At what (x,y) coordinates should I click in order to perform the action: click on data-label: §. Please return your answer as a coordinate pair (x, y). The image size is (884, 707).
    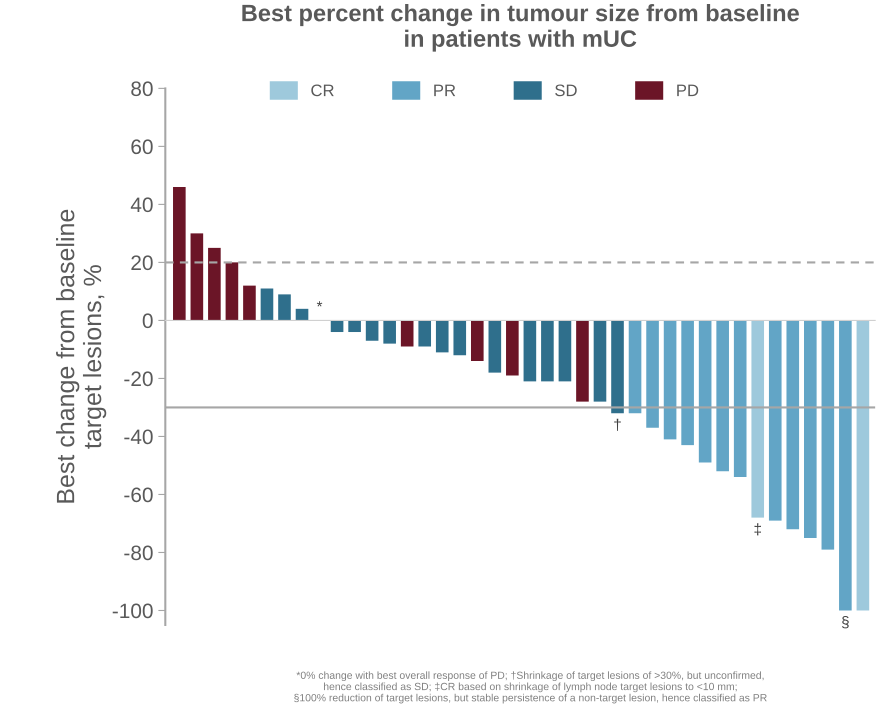
    Looking at the image, I should click on (845, 622).